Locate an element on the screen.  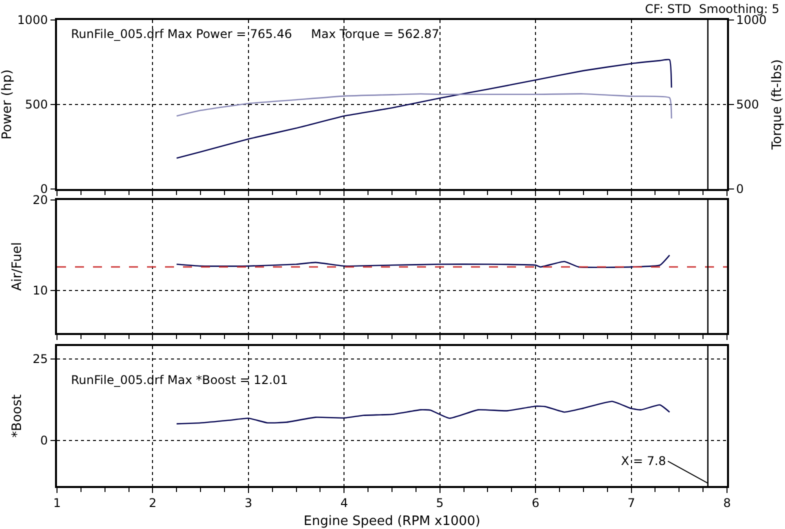
text: CF: STD Smoothing: 5 is located at coordinates (712, 9).